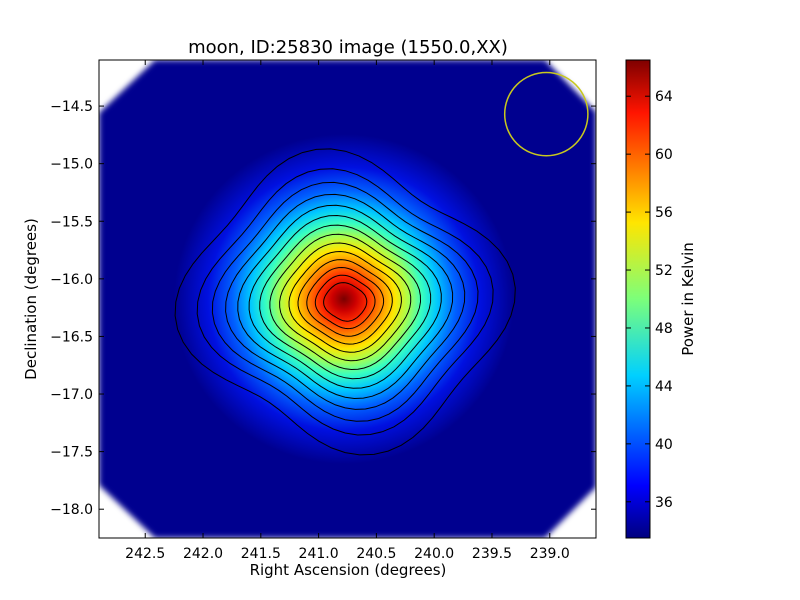  I want to click on colorbar-gradient, so click(638, 299).